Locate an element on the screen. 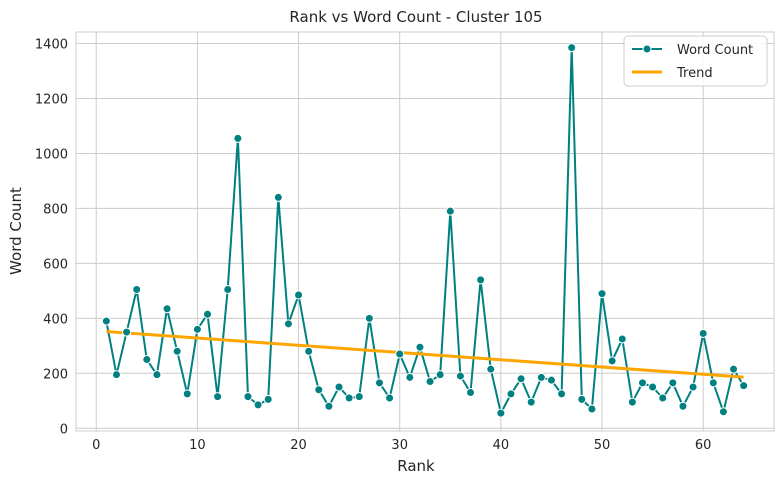 This screenshot has height=484, width=784. x-tick-label: 30 is located at coordinates (399, 445).